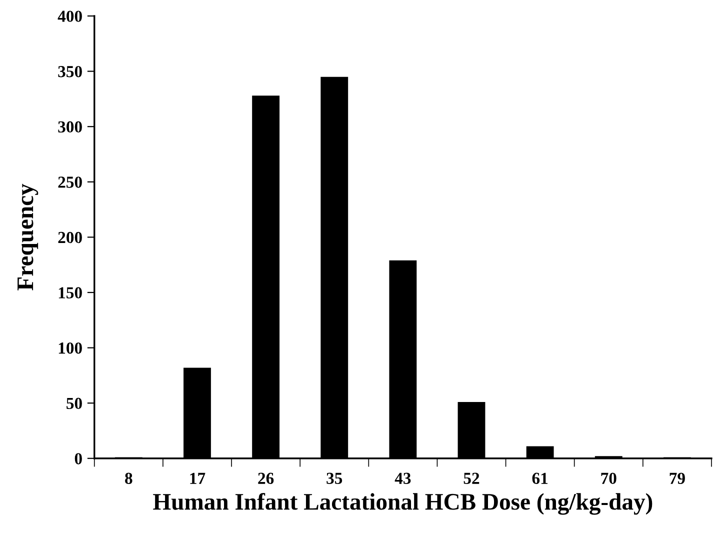  I want to click on y-tick-label: 400, so click(70, 16).